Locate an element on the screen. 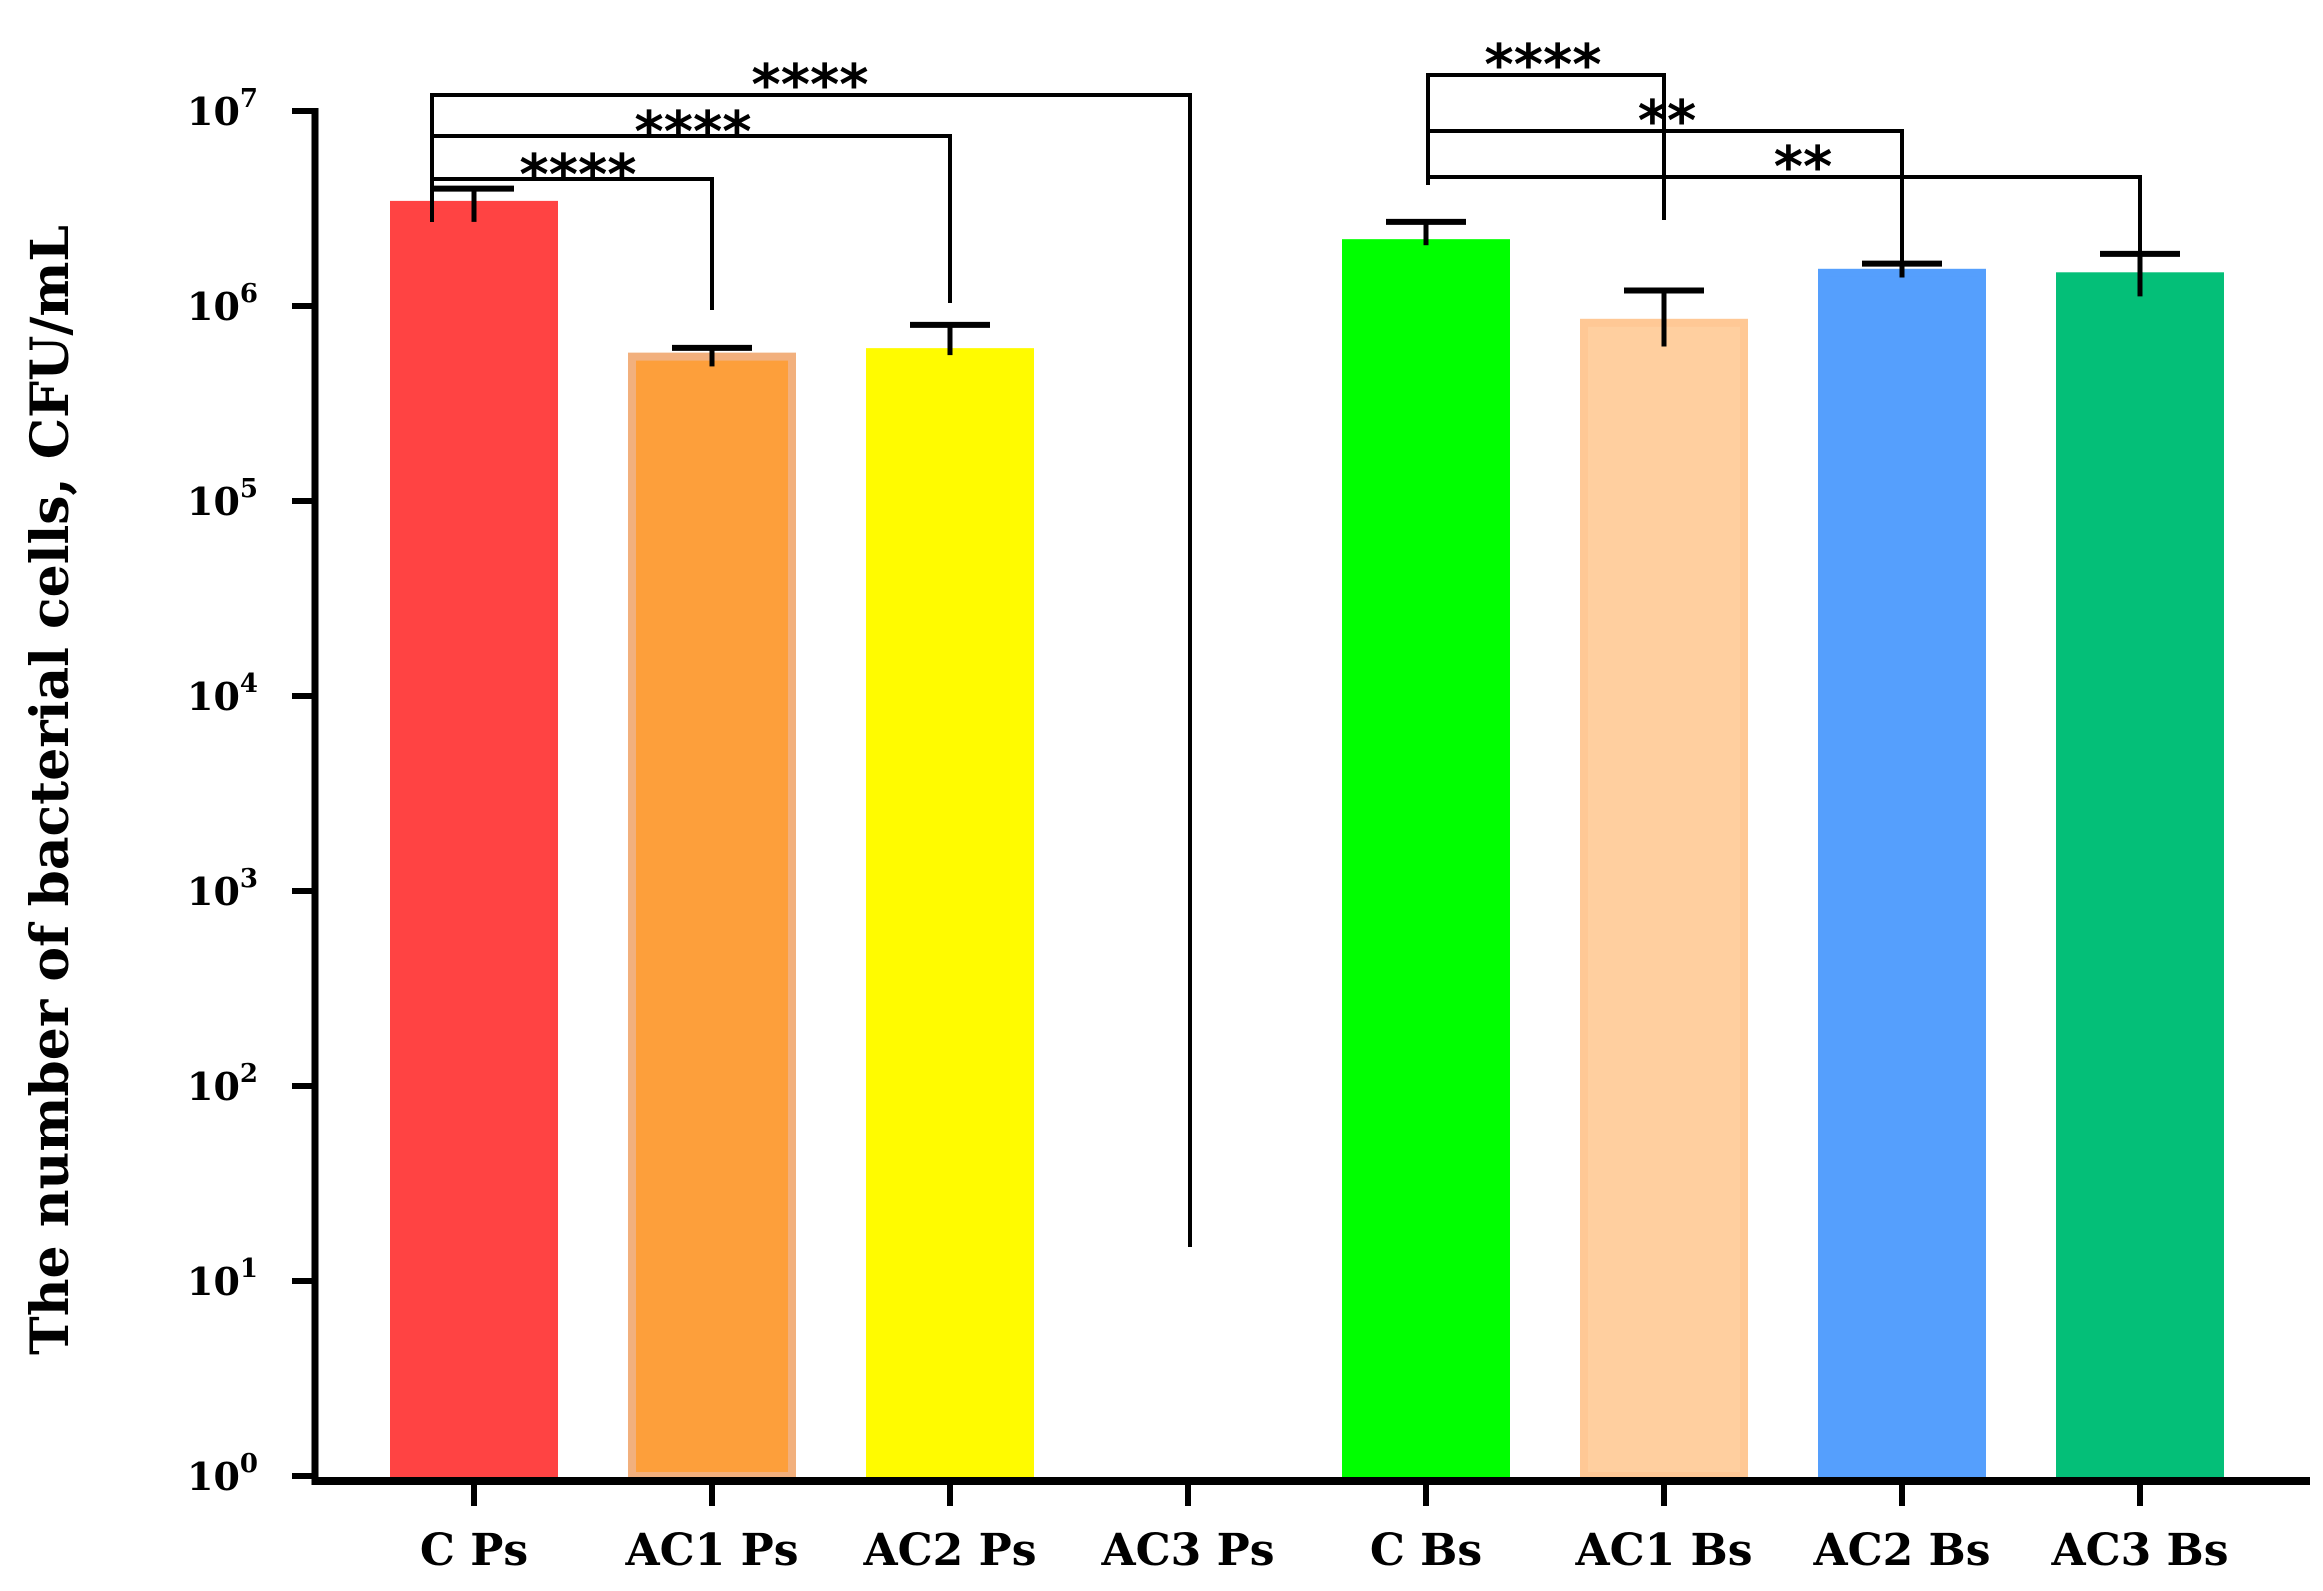 Image resolution: width=2323 pixels, height=1591 pixels. y-tick-label: 10¹ is located at coordinates (222, 1279).